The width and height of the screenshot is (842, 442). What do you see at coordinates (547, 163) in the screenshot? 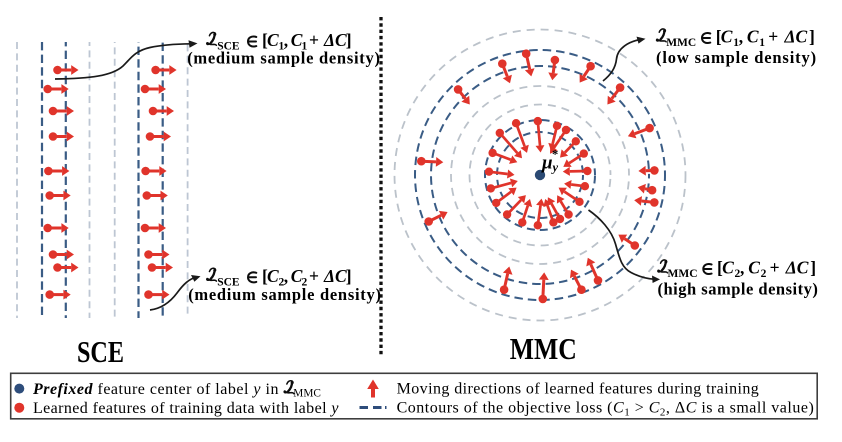
I see `svg-text: μ` at bounding box center [547, 163].